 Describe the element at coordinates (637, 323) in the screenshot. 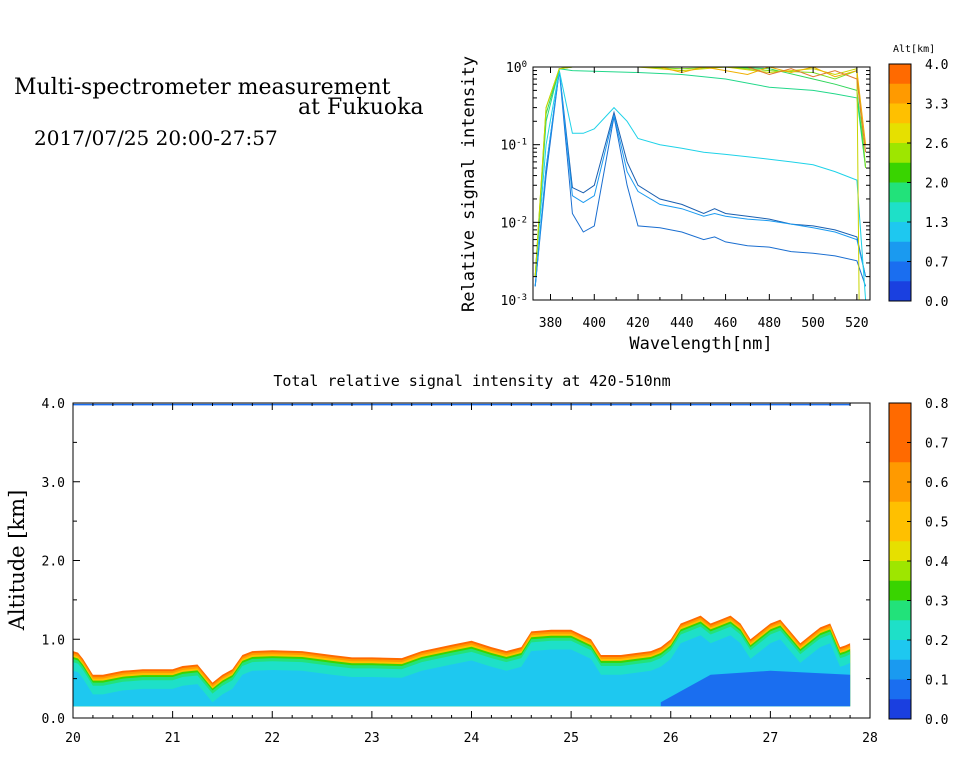

I see `spectrum-x-tick-label: 420` at that location.